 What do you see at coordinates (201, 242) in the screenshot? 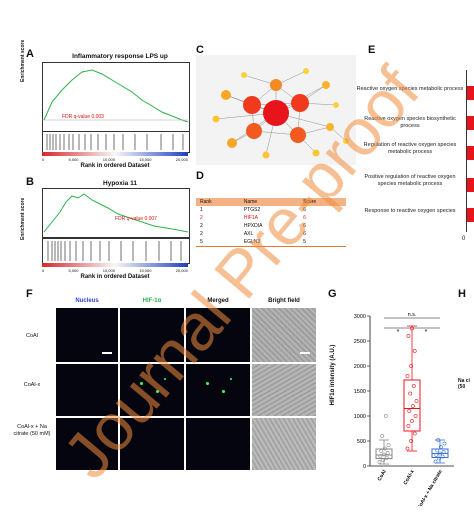
I see `table-cell: 5` at bounding box center [201, 242].